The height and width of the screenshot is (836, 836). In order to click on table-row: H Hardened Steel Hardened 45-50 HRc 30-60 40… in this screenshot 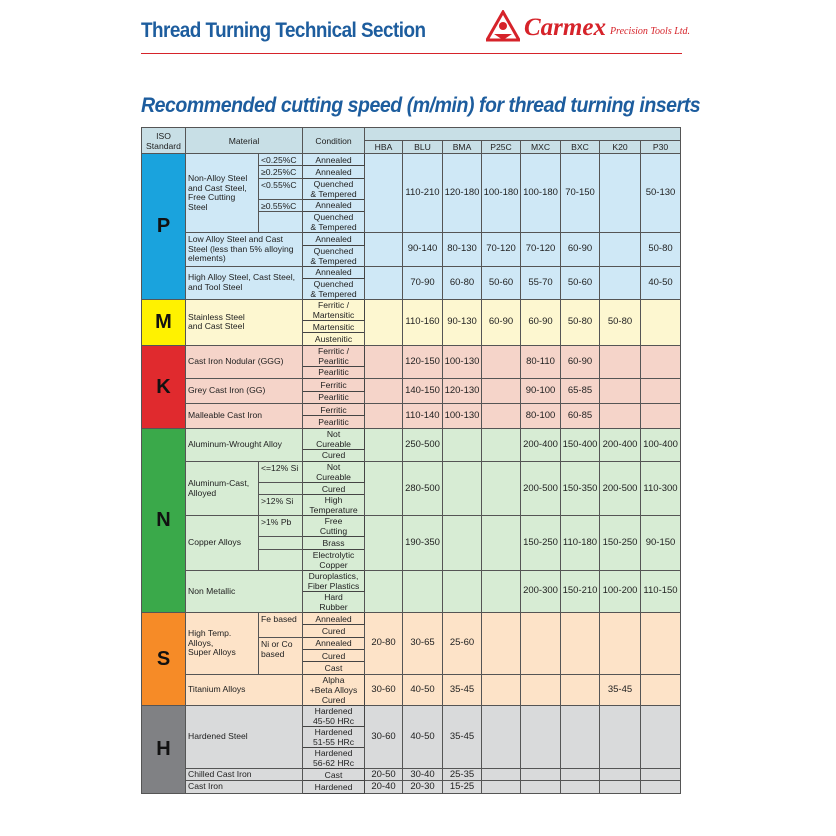, I will do `click(411, 749)`.